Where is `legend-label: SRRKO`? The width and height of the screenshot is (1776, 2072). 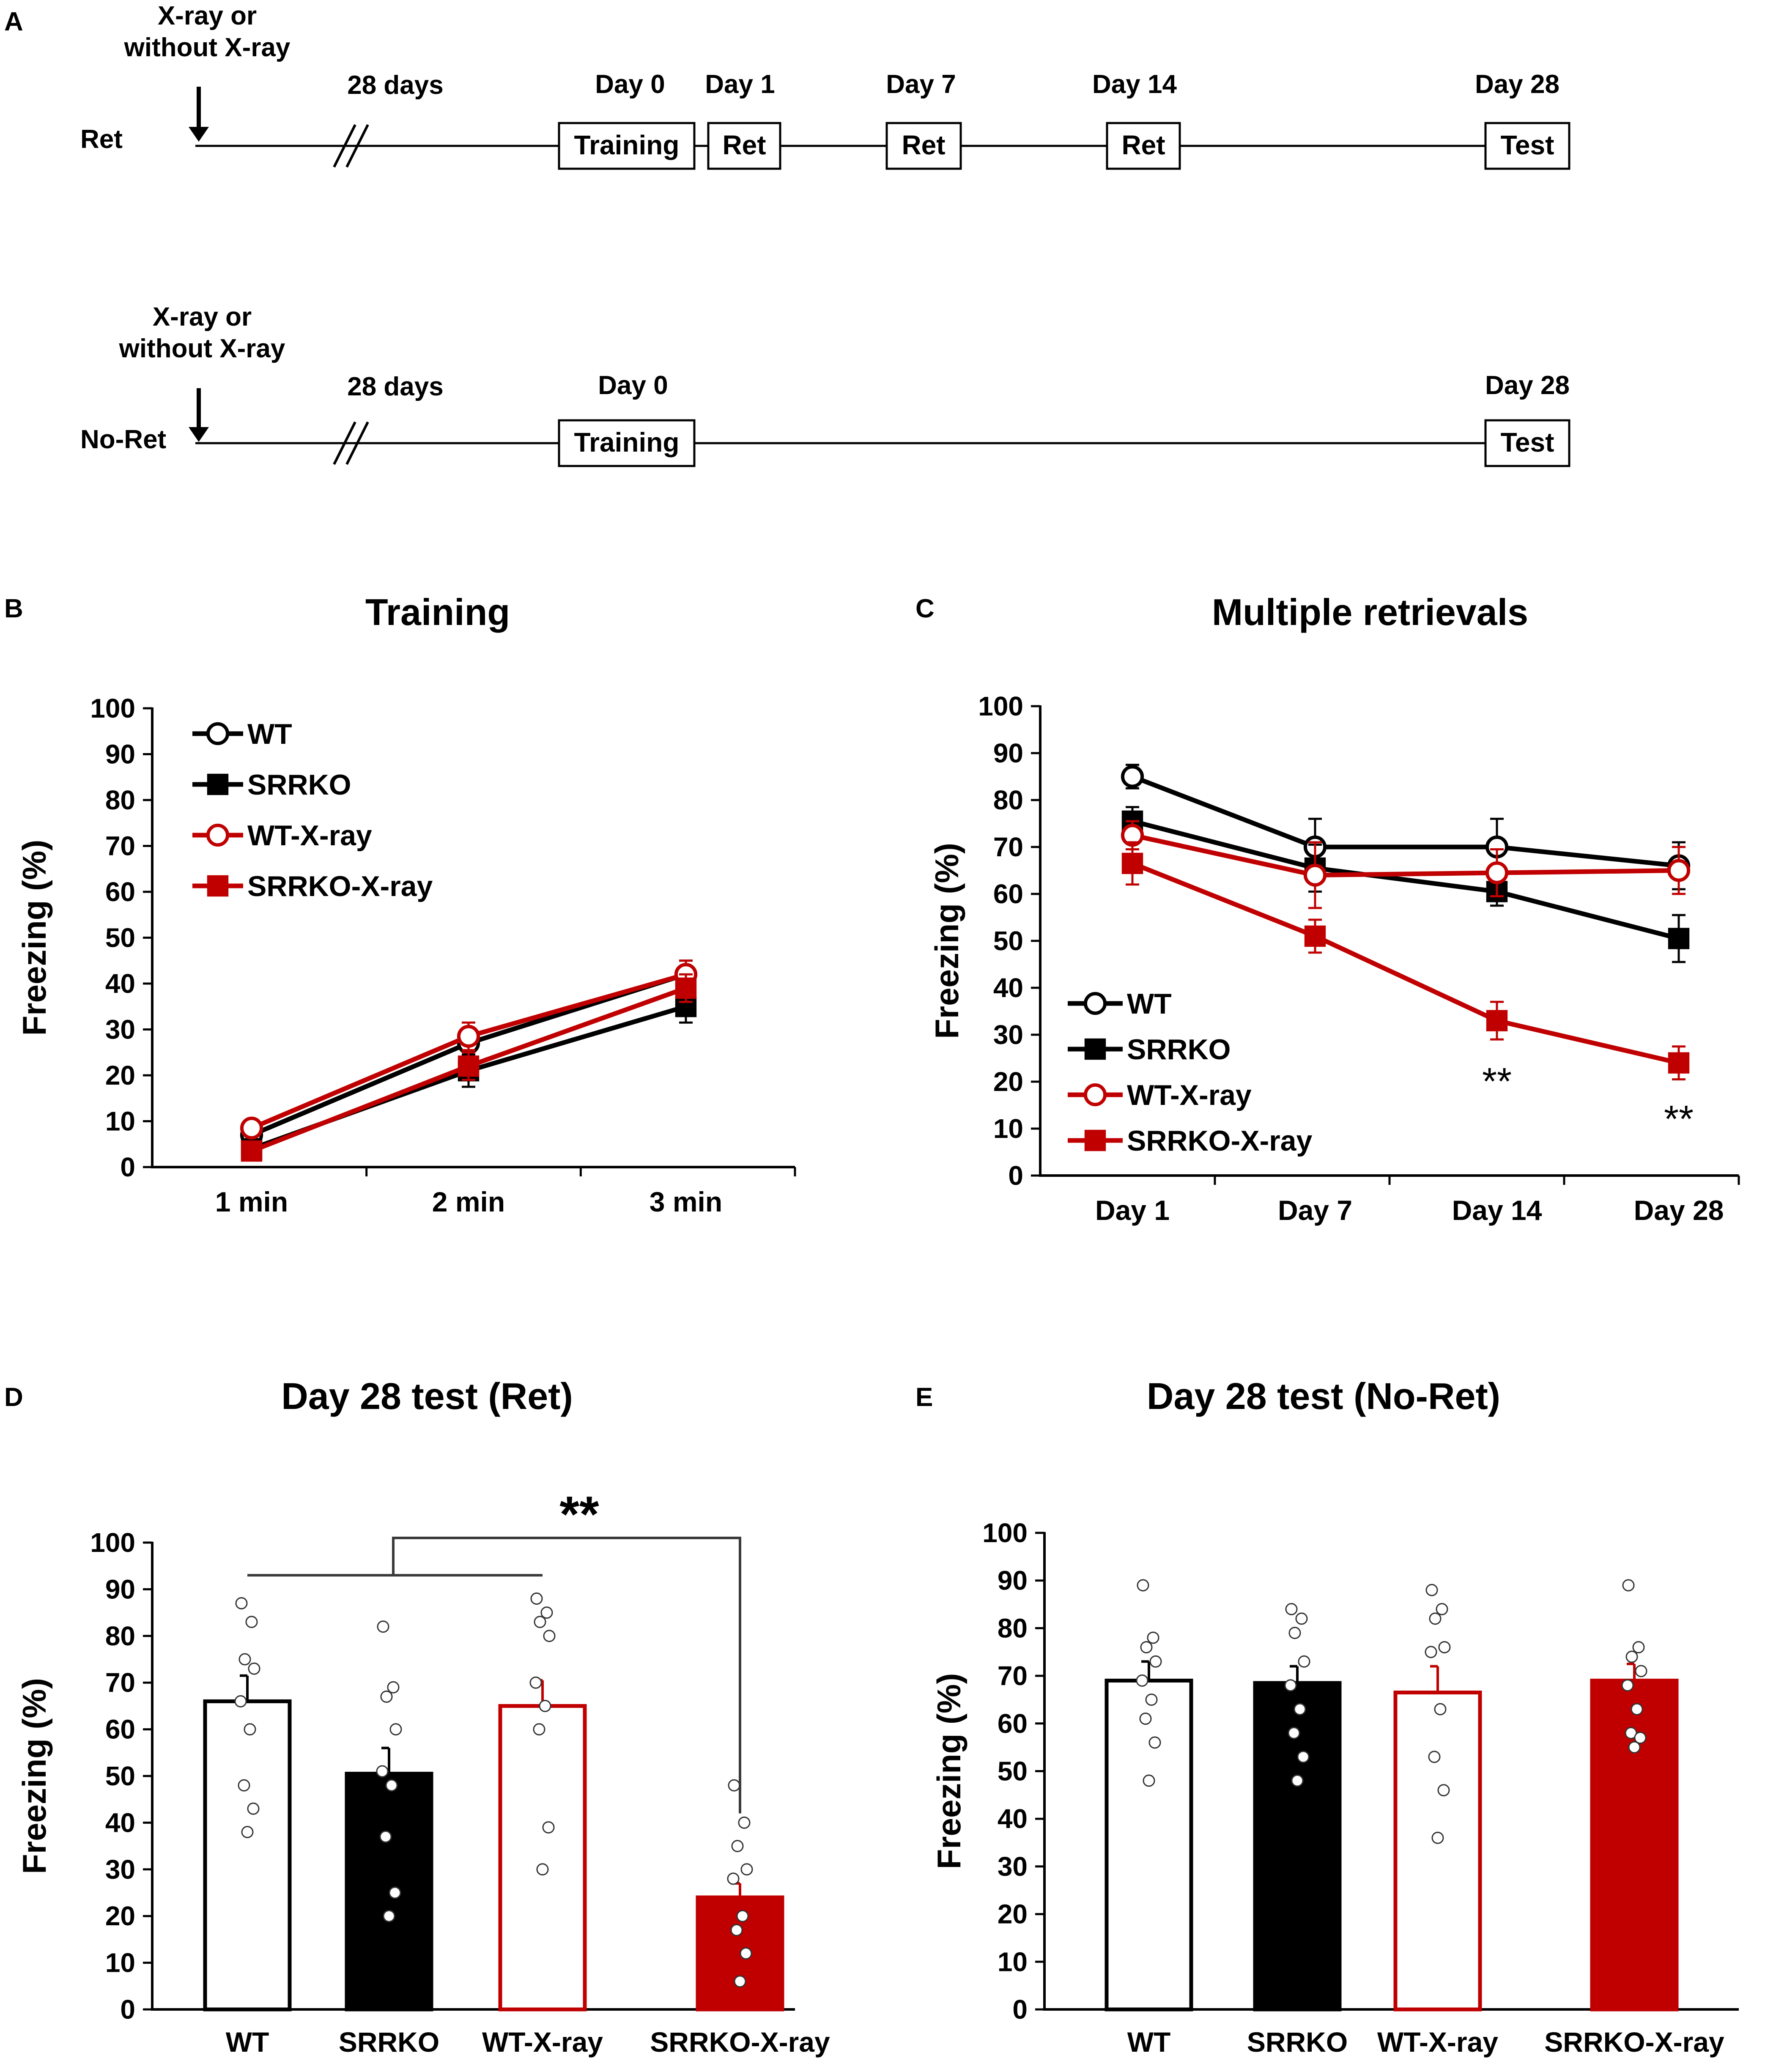 legend-label: SRRKO is located at coordinates (299, 785).